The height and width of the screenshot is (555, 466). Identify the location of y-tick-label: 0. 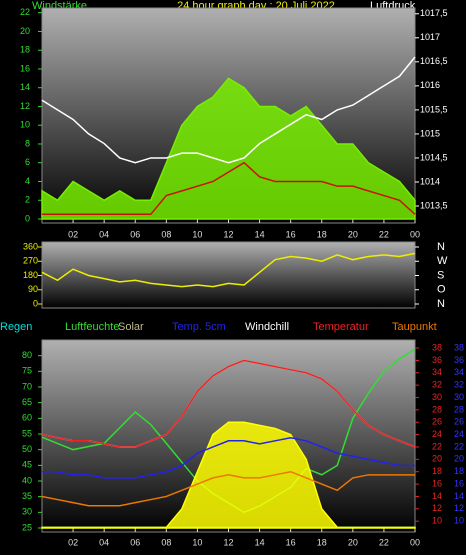
(35, 303).